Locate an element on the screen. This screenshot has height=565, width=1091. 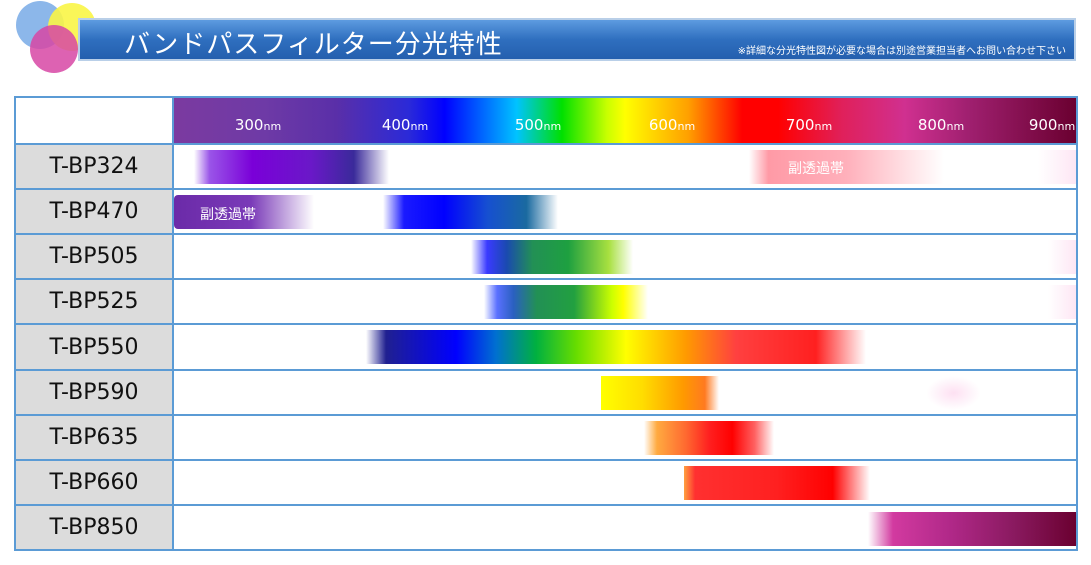
tick-400: 400nm is located at coordinates (405, 125).